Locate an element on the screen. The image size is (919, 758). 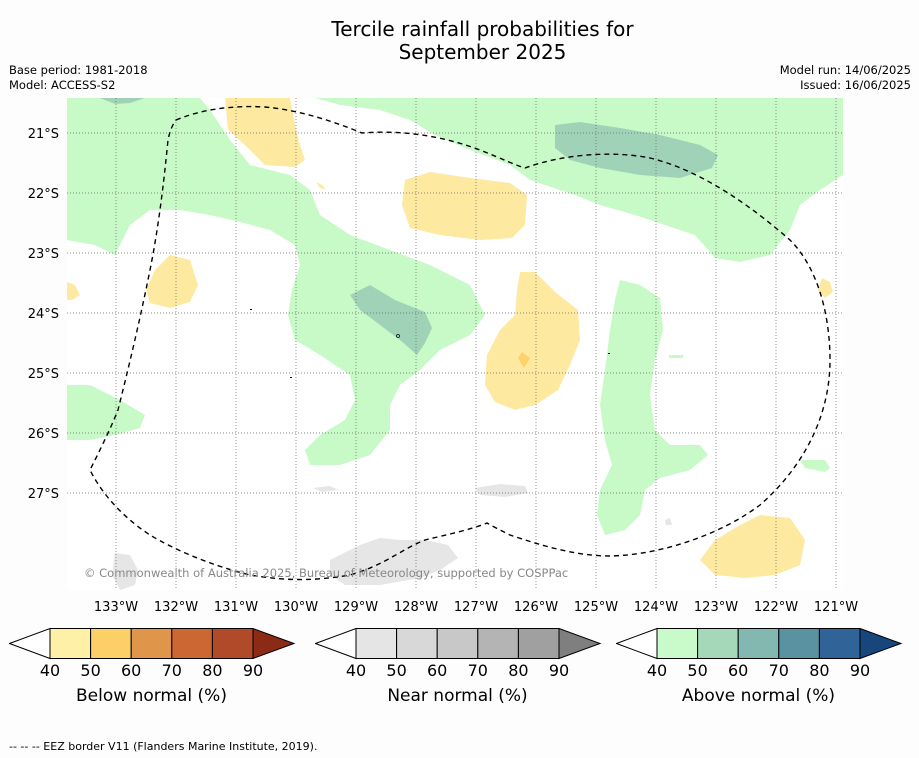
lon-label: 127°W is located at coordinates (476, 607).